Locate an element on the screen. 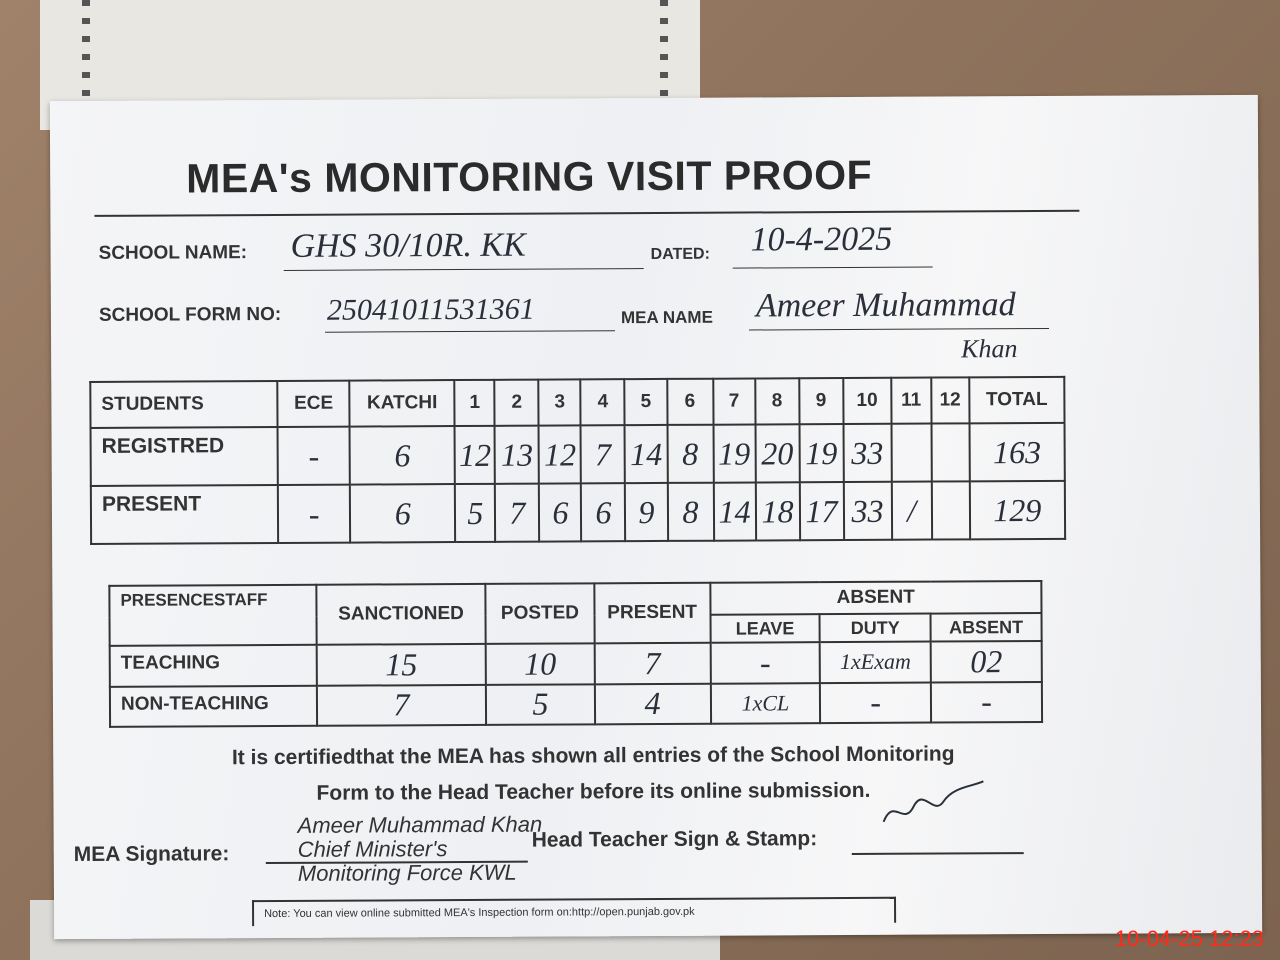  column-header: 12 is located at coordinates (950, 400).